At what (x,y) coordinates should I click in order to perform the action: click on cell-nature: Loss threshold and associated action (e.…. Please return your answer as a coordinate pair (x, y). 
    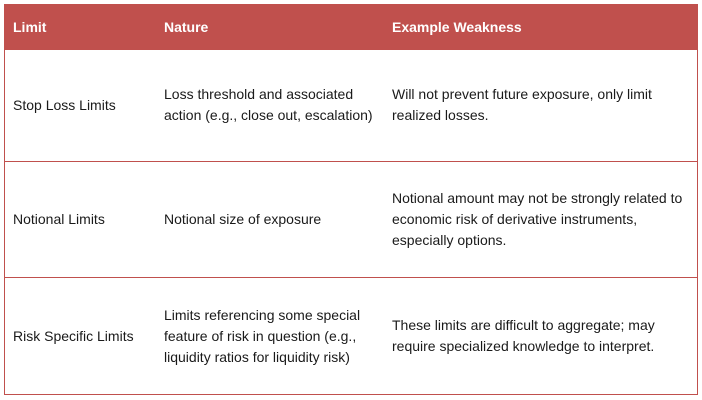
    Looking at the image, I should click on (268, 105).